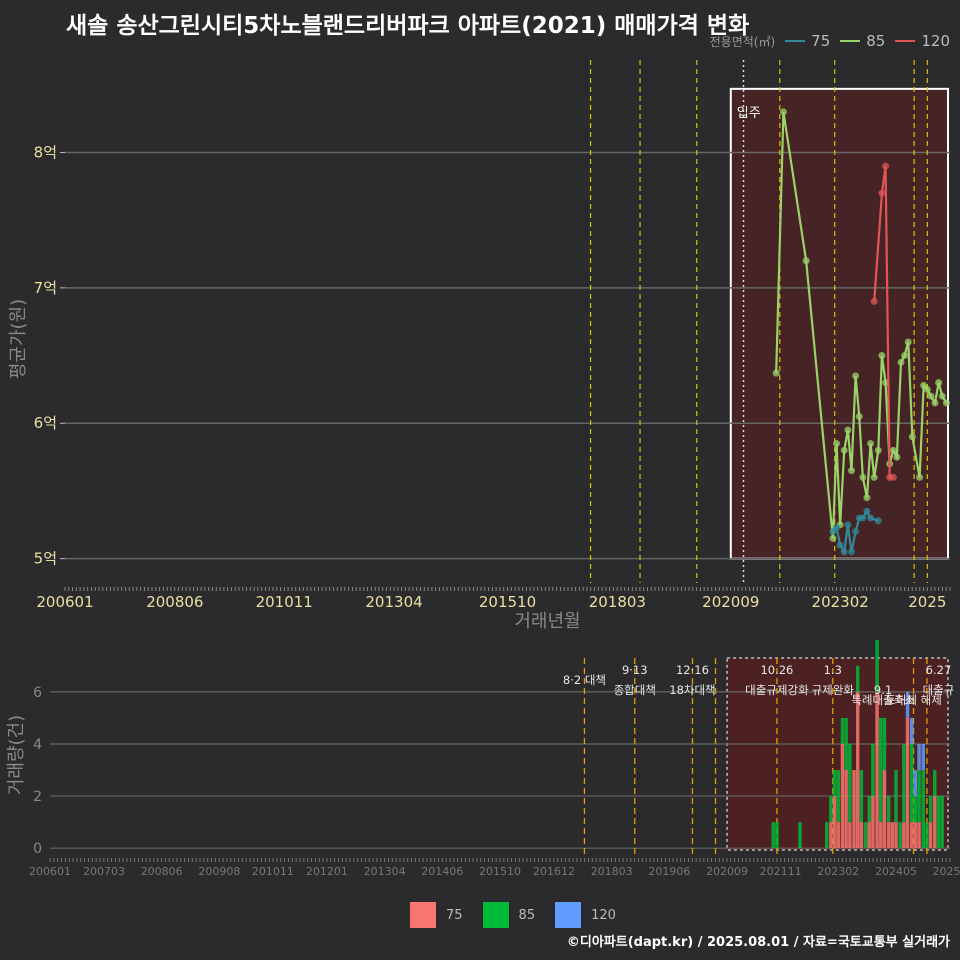 The height and width of the screenshot is (960, 960). What do you see at coordinates (45, 288) in the screenshot?
I see `y-tick-label: 7억` at bounding box center [45, 288].